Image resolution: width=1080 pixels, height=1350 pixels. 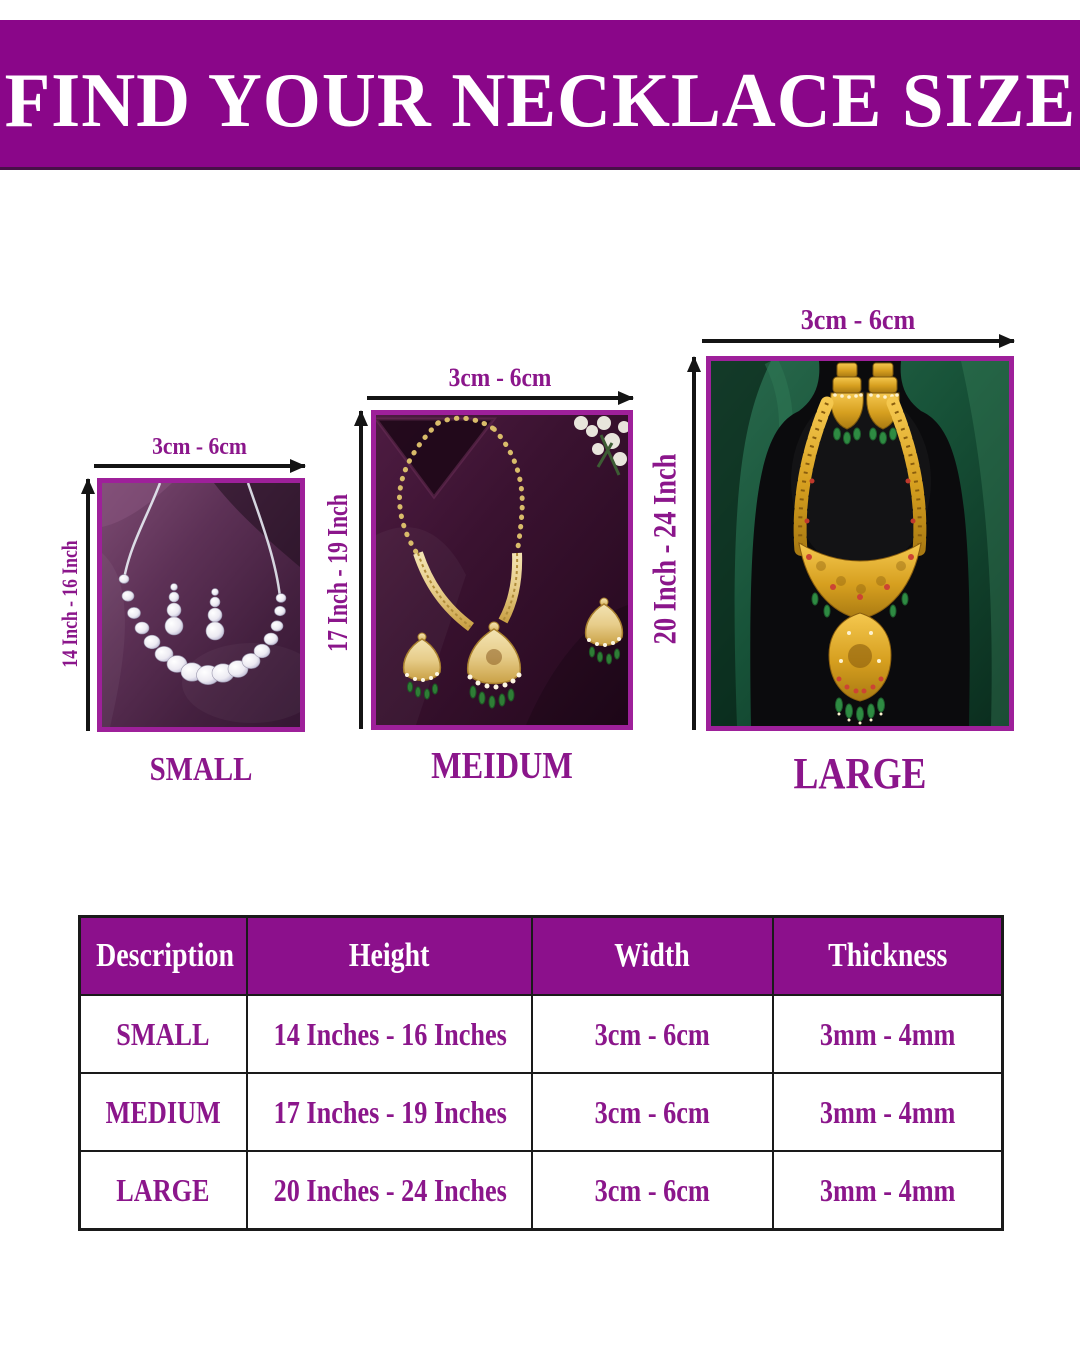 I want to click on small-height-arrow-icon, so click(x=88, y=605).